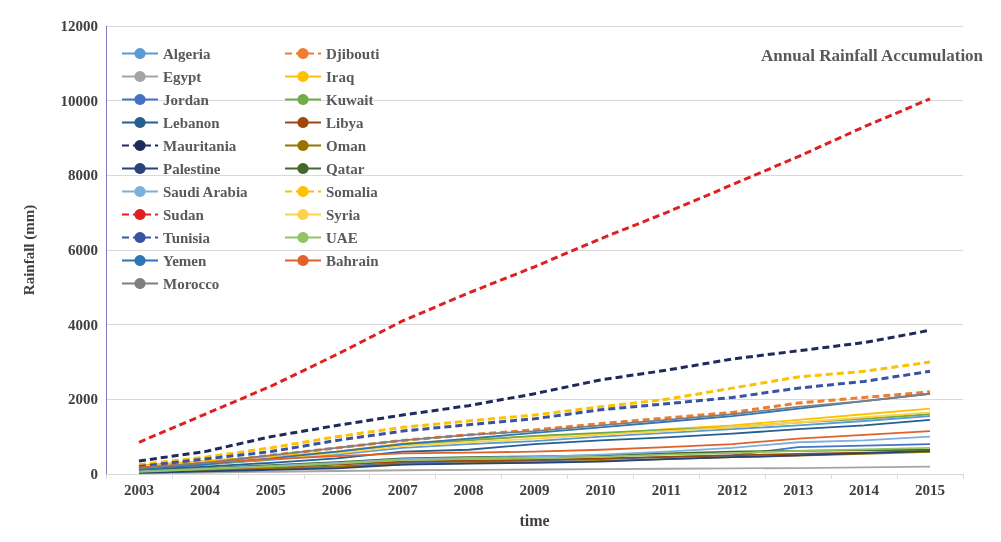 The height and width of the screenshot is (542, 1001). Describe the element at coordinates (205, 489) in the screenshot. I see `x-tick-label: 2004` at that location.